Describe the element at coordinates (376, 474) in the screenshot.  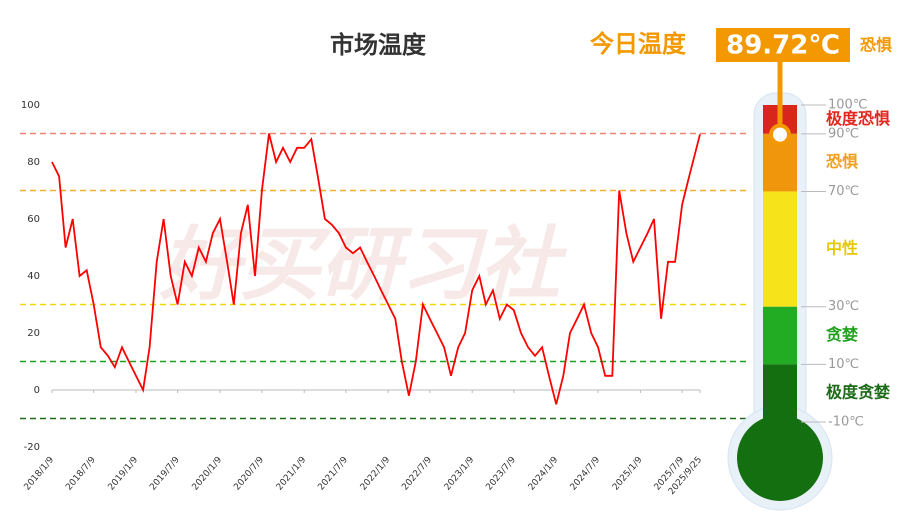
I see `x-tick-label: 2022/1/9` at that location.